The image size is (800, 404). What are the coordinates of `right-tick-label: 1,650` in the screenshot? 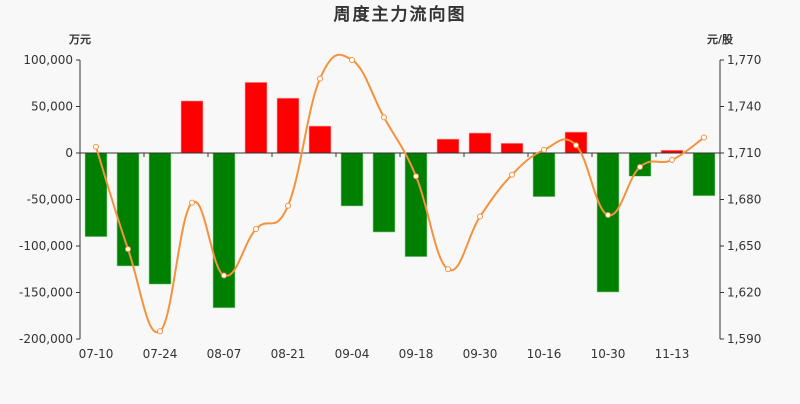 It's located at (744, 246).